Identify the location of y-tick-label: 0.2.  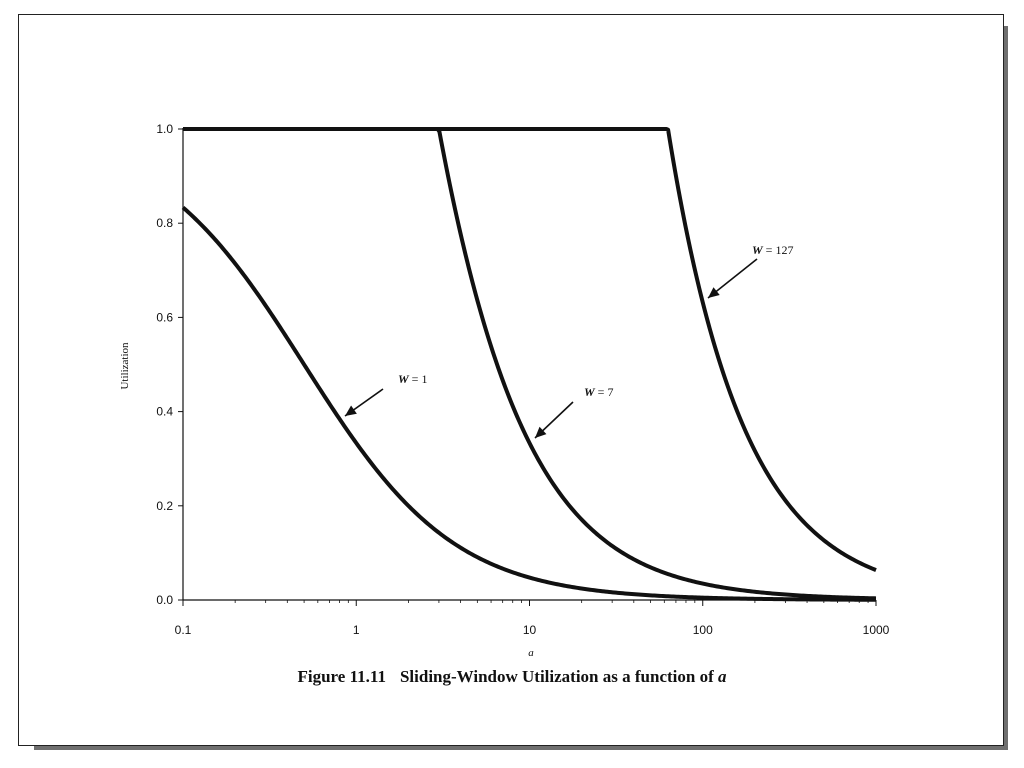
(164, 506).